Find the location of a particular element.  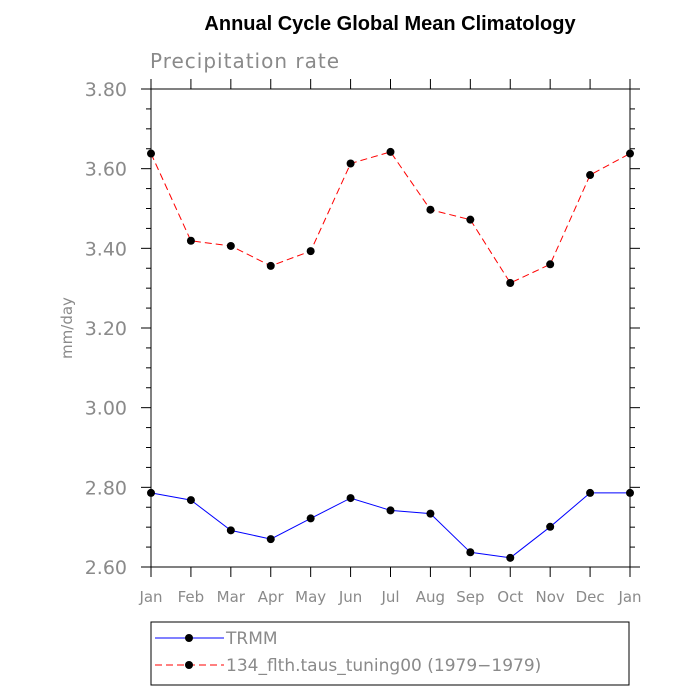

legend-frame is located at coordinates (390, 653).